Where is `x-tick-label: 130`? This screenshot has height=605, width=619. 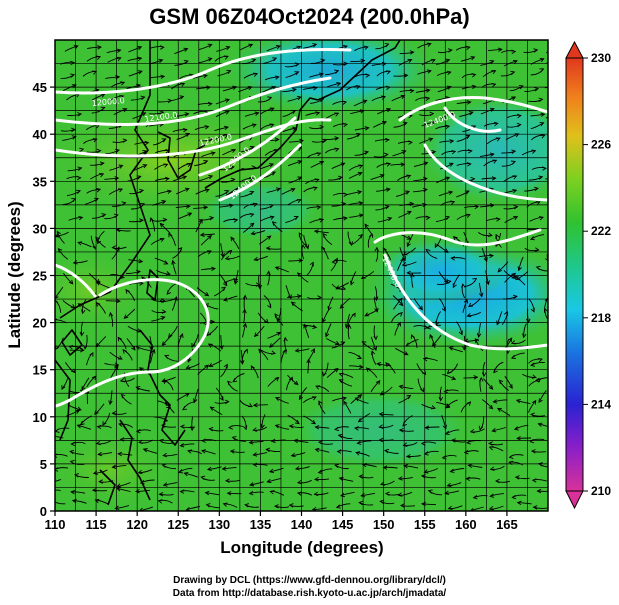
x-tick-label: 130 is located at coordinates (219, 524).